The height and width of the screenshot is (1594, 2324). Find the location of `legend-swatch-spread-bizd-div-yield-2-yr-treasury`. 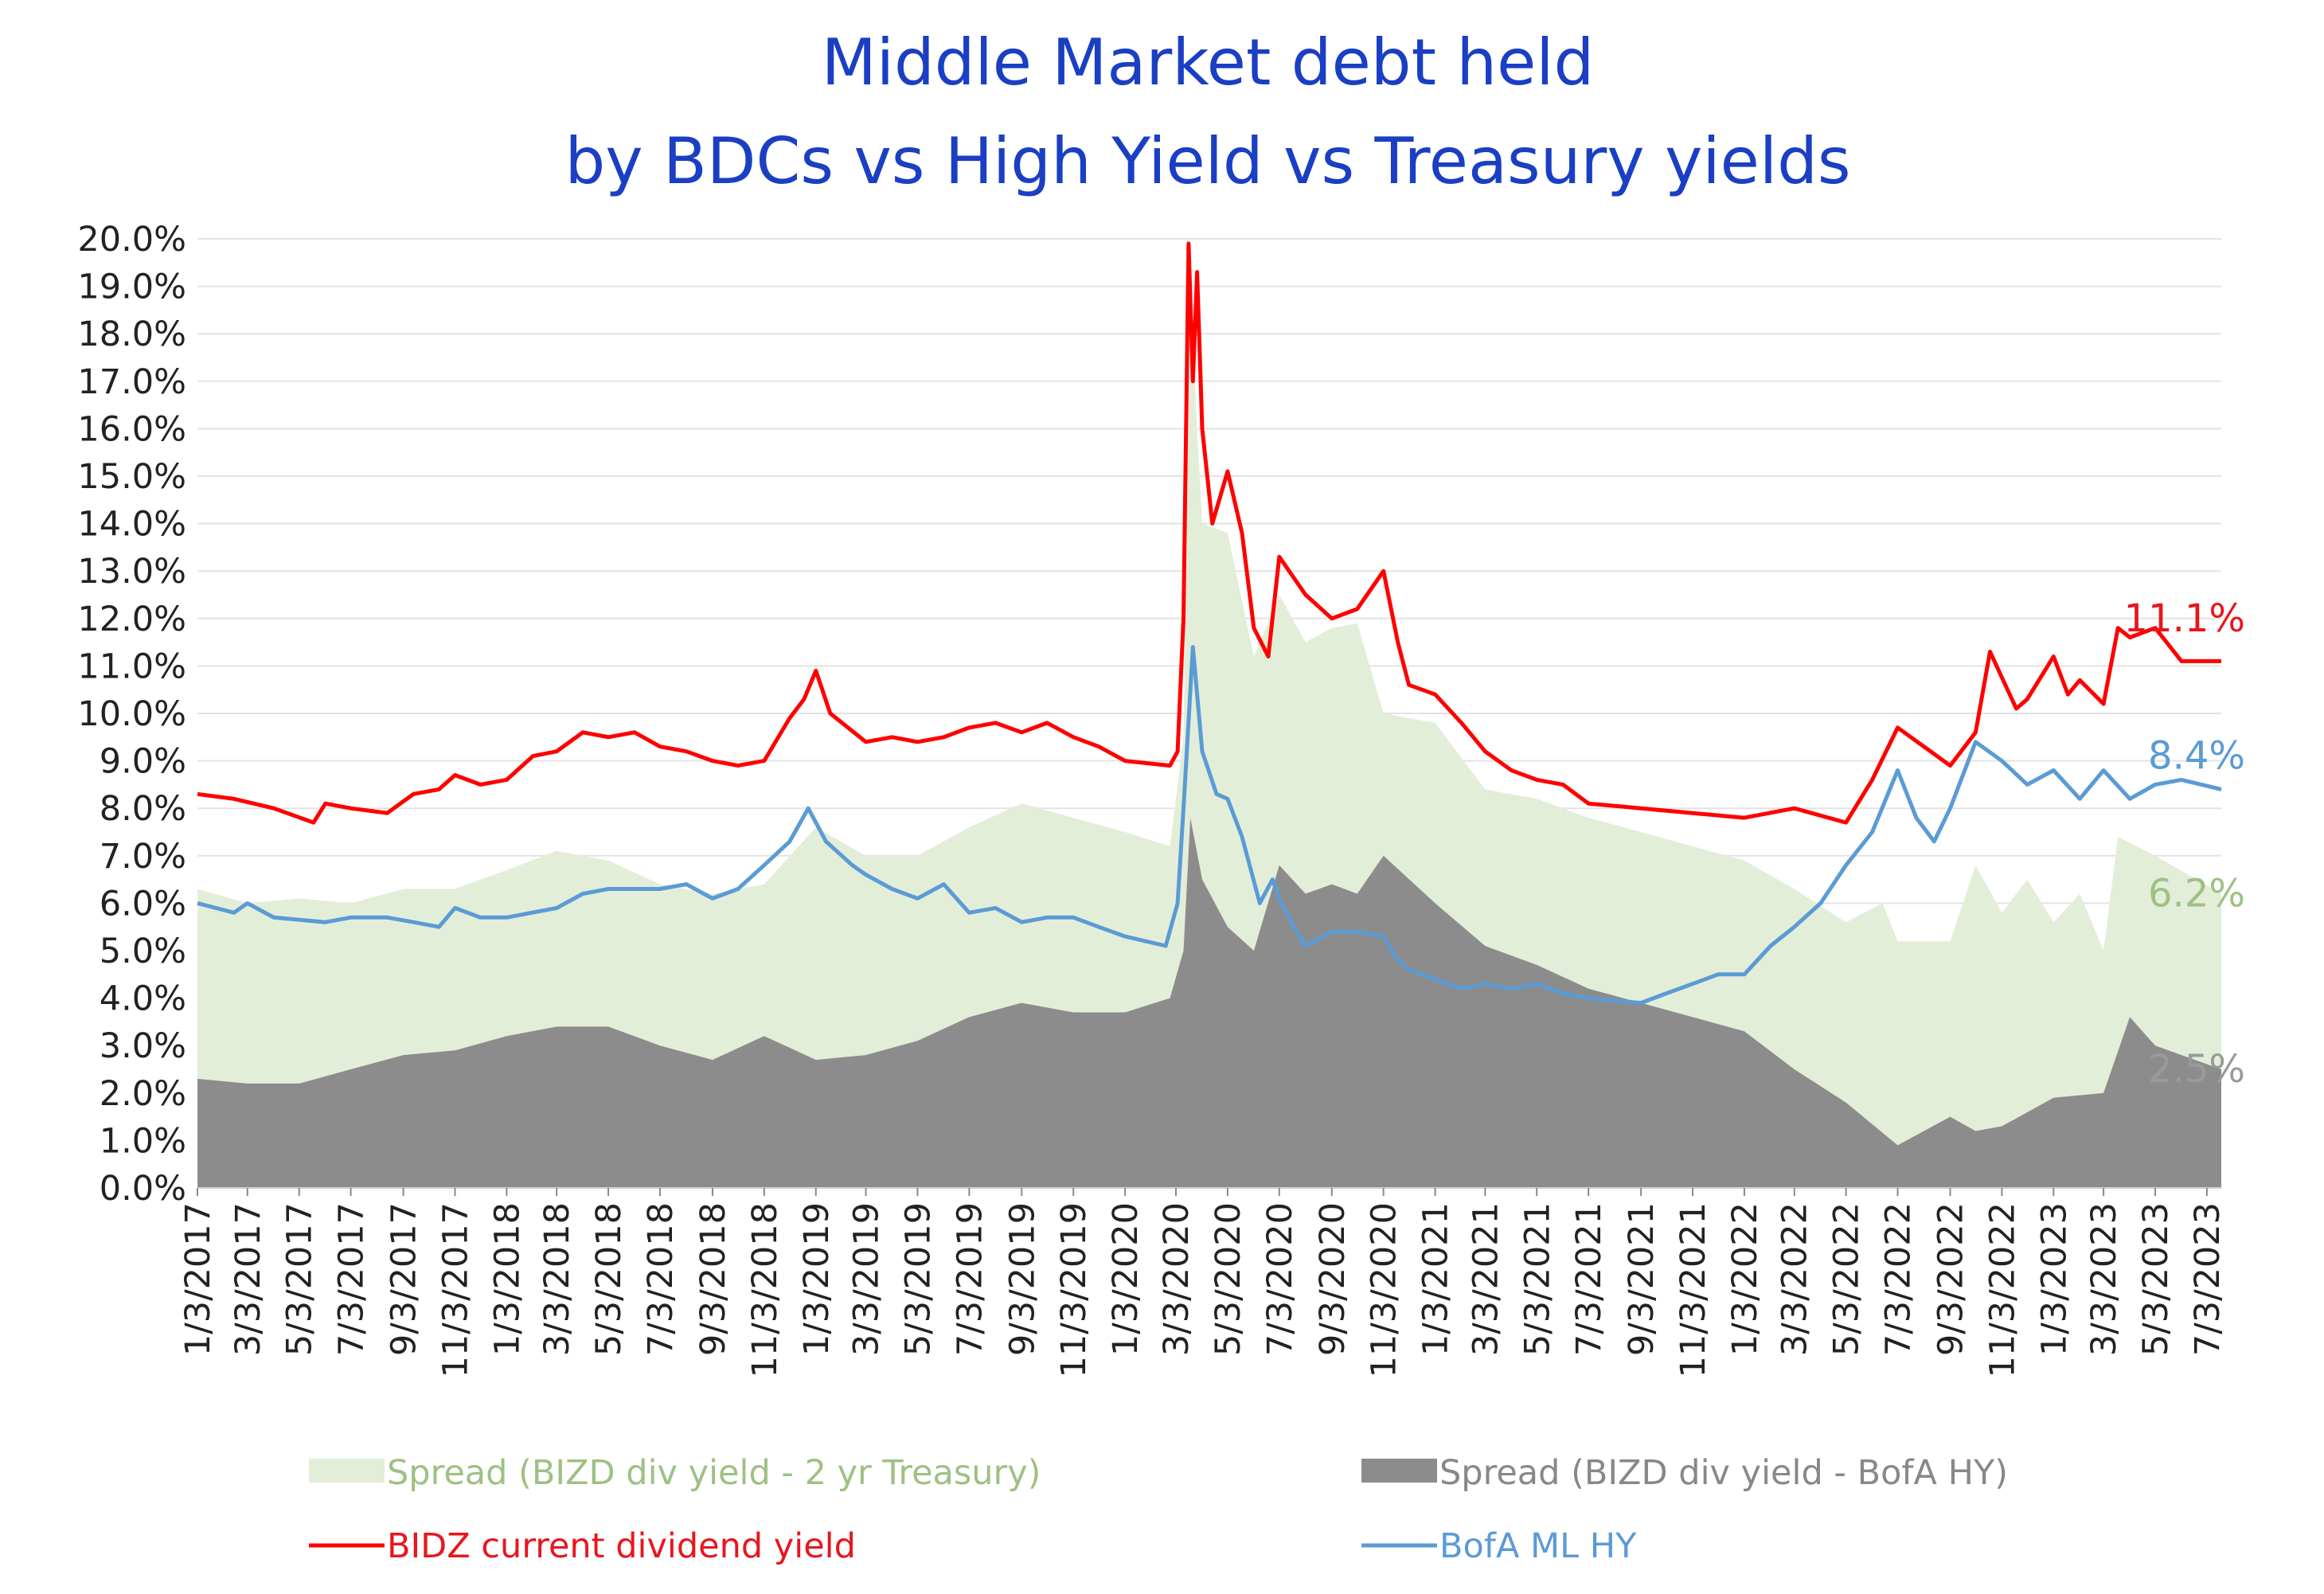

legend-swatch-spread-bizd-div-yield-2-yr-treasury is located at coordinates (347, 1471).